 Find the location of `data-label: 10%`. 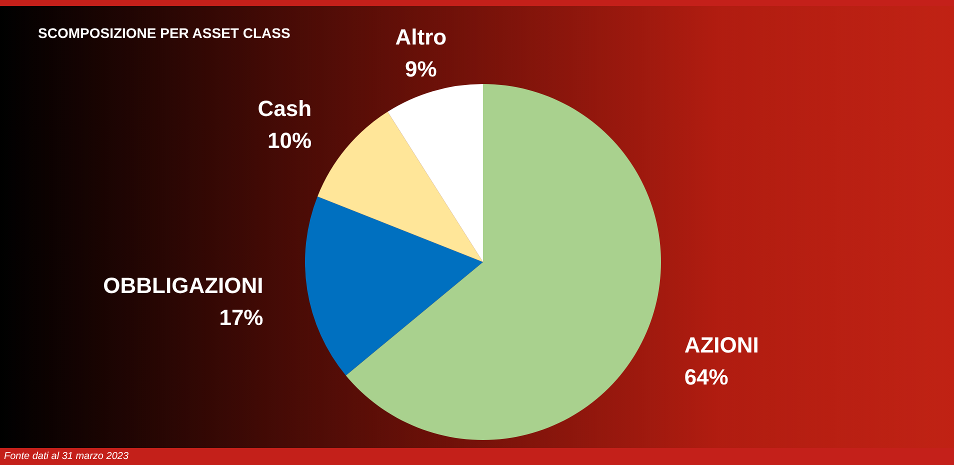

data-label: 10% is located at coordinates (290, 141).